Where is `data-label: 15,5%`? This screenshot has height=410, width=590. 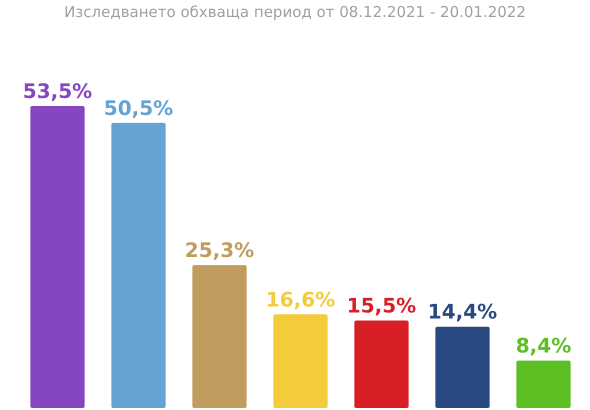 data-label: 15,5% is located at coordinates (381, 306).